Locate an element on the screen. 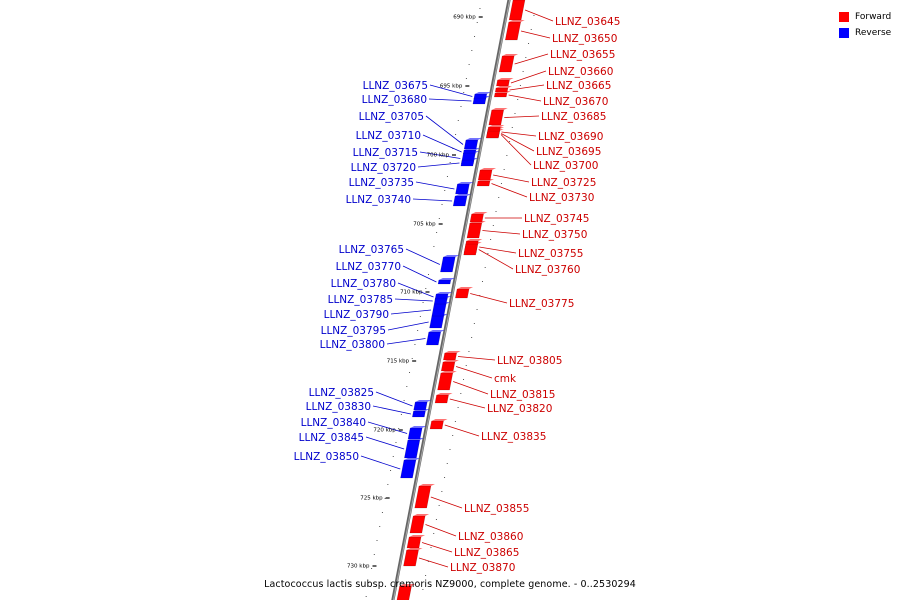 The height and width of the screenshot is (600, 900). forward-gene-label: LLNZ_03695 is located at coordinates (568, 152).